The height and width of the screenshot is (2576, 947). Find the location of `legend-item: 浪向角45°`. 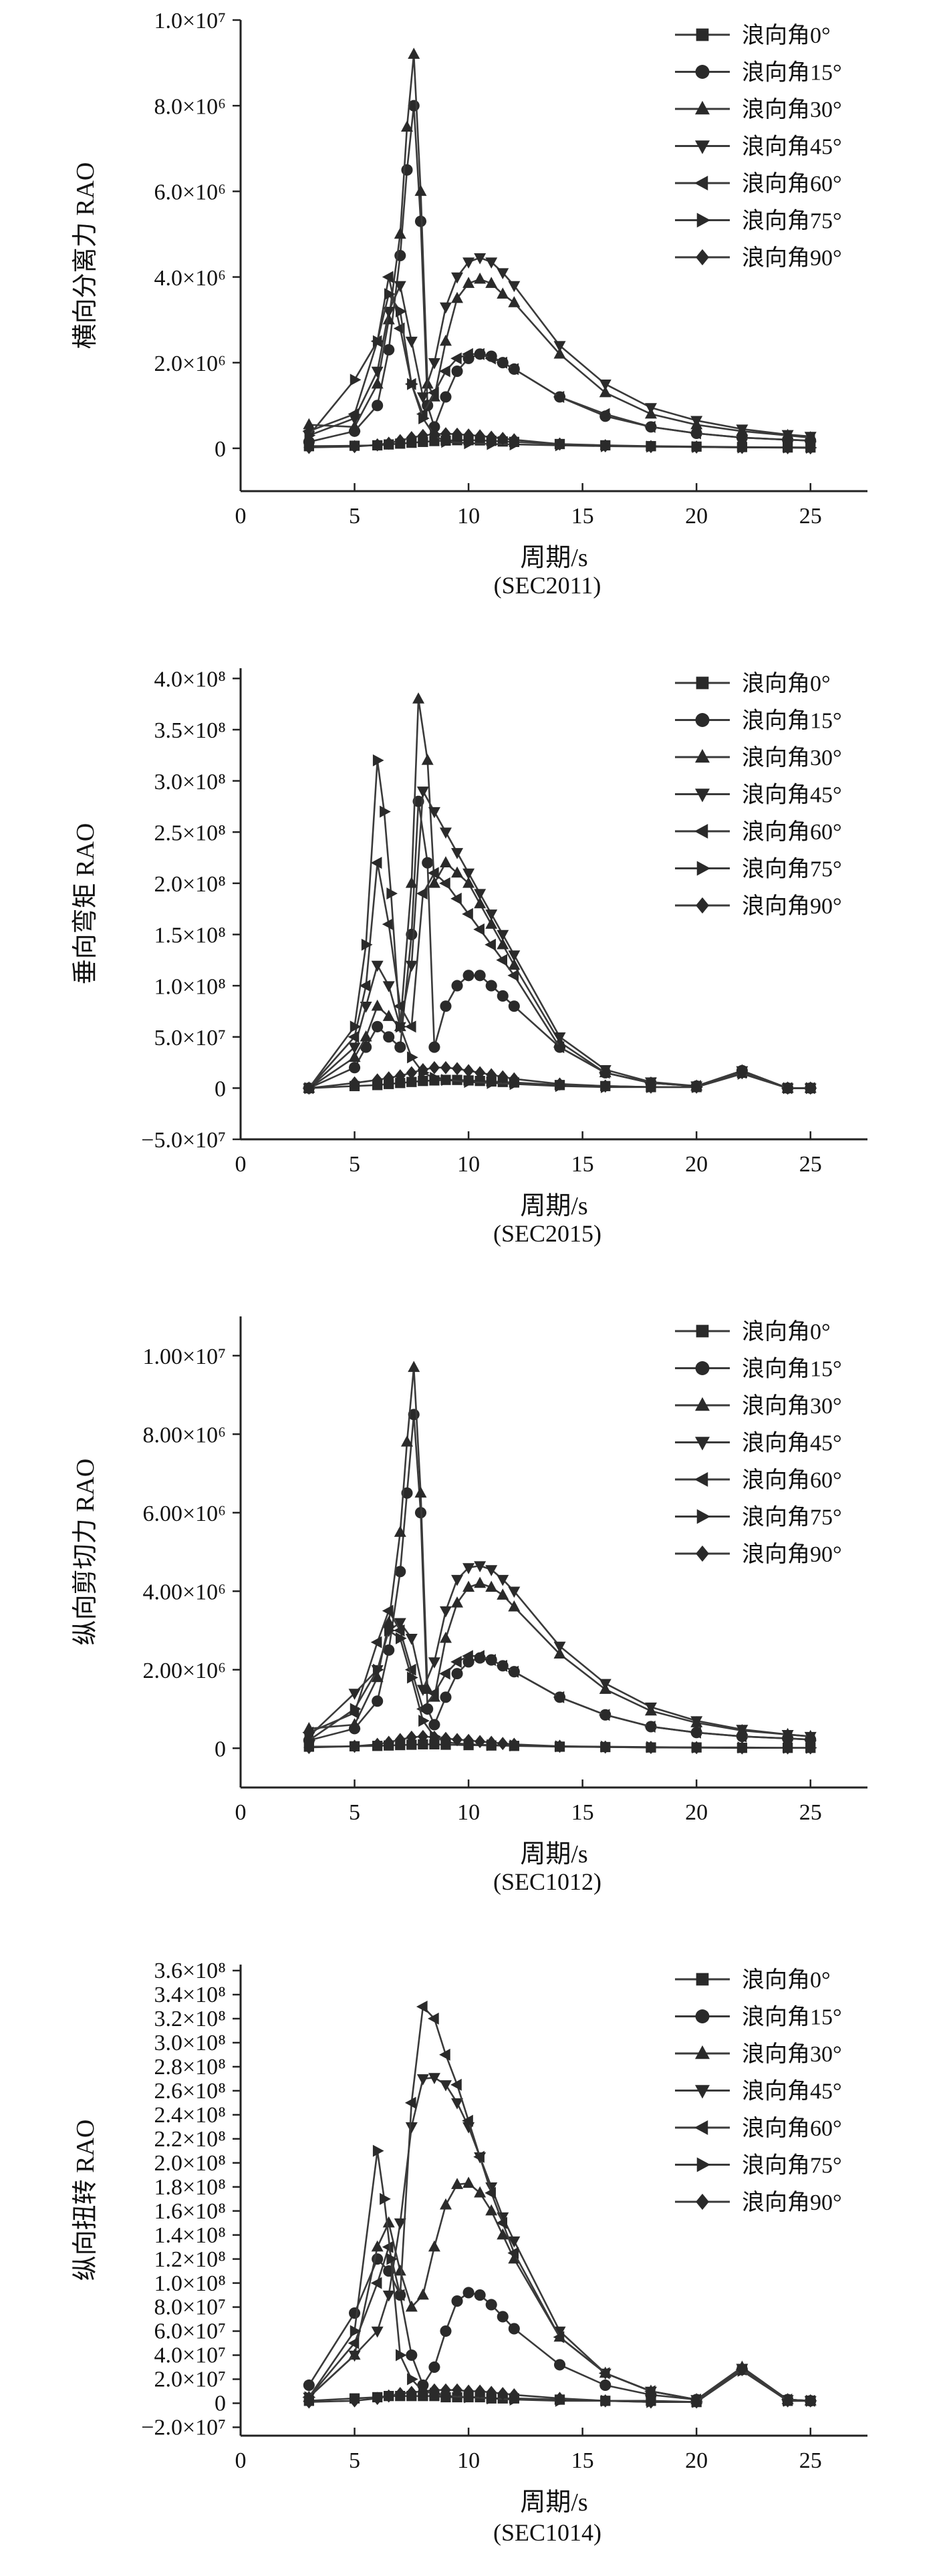

legend-item: 浪向角45° is located at coordinates (759, 1443).